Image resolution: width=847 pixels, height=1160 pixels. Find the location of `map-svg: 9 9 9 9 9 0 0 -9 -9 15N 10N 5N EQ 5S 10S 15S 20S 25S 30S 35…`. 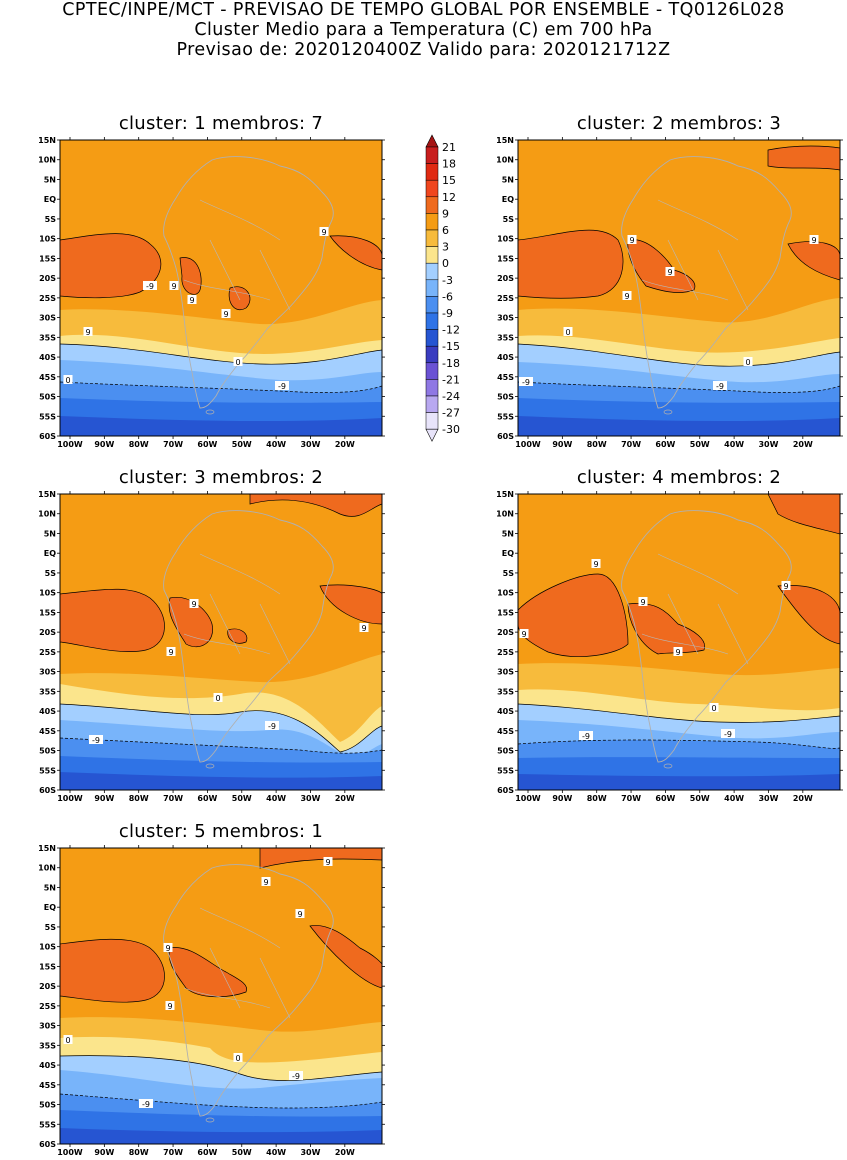

map-svg: 9 9 9 9 9 0 0 -9 -9 15N 10N 5N EQ 5S 10S 15S 20S 25S 30S 35… is located at coordinates (211, 292).